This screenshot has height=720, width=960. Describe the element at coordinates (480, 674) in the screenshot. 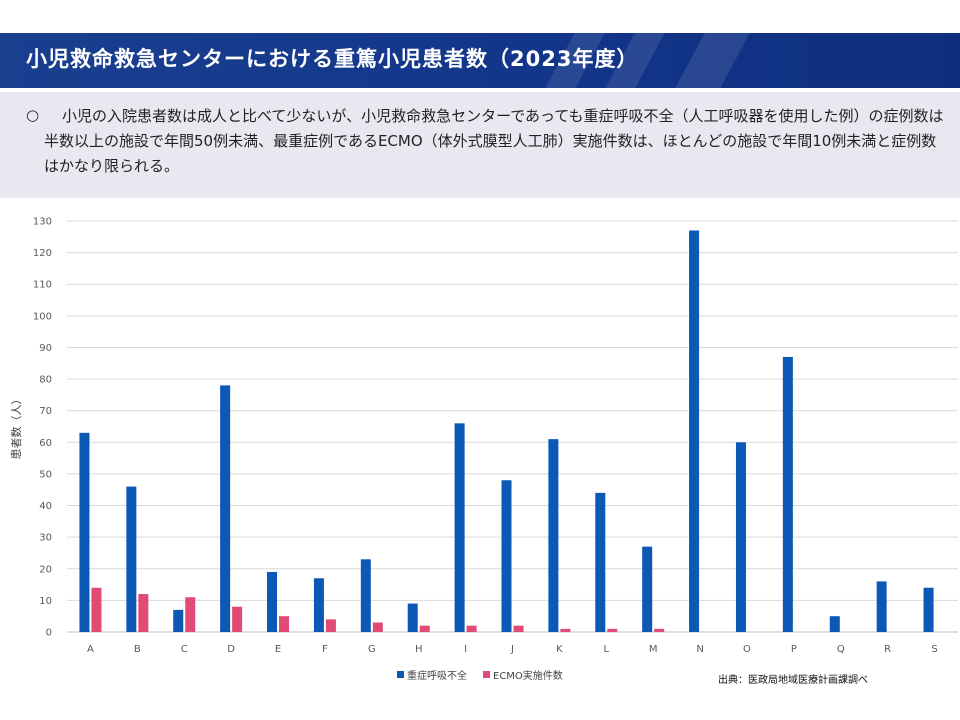

I see `chart-legend: 重症呼吸不全 ECMO実施件数` at that location.